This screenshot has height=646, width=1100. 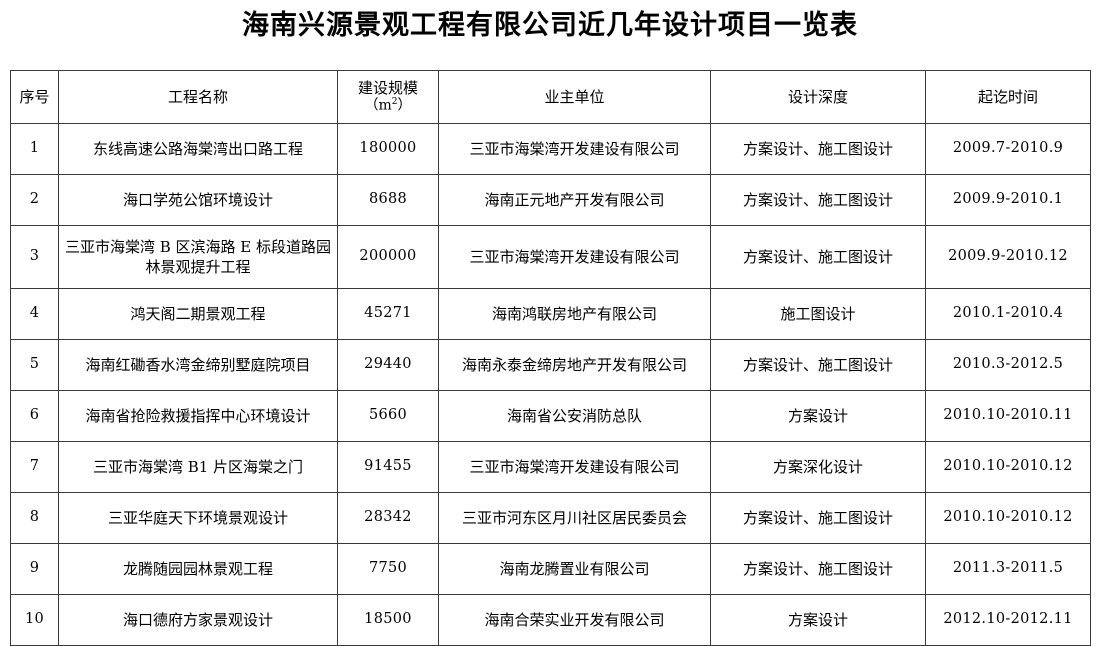 I want to click on cell-owner: 海南永泰金缔房地产开发有限公司, so click(x=574, y=365).